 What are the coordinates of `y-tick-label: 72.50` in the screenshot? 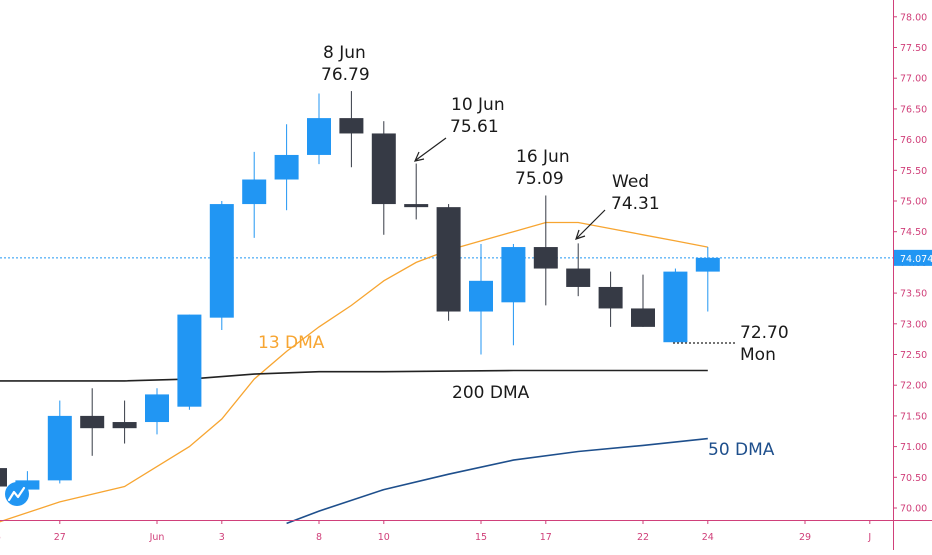 It's located at (913, 355).